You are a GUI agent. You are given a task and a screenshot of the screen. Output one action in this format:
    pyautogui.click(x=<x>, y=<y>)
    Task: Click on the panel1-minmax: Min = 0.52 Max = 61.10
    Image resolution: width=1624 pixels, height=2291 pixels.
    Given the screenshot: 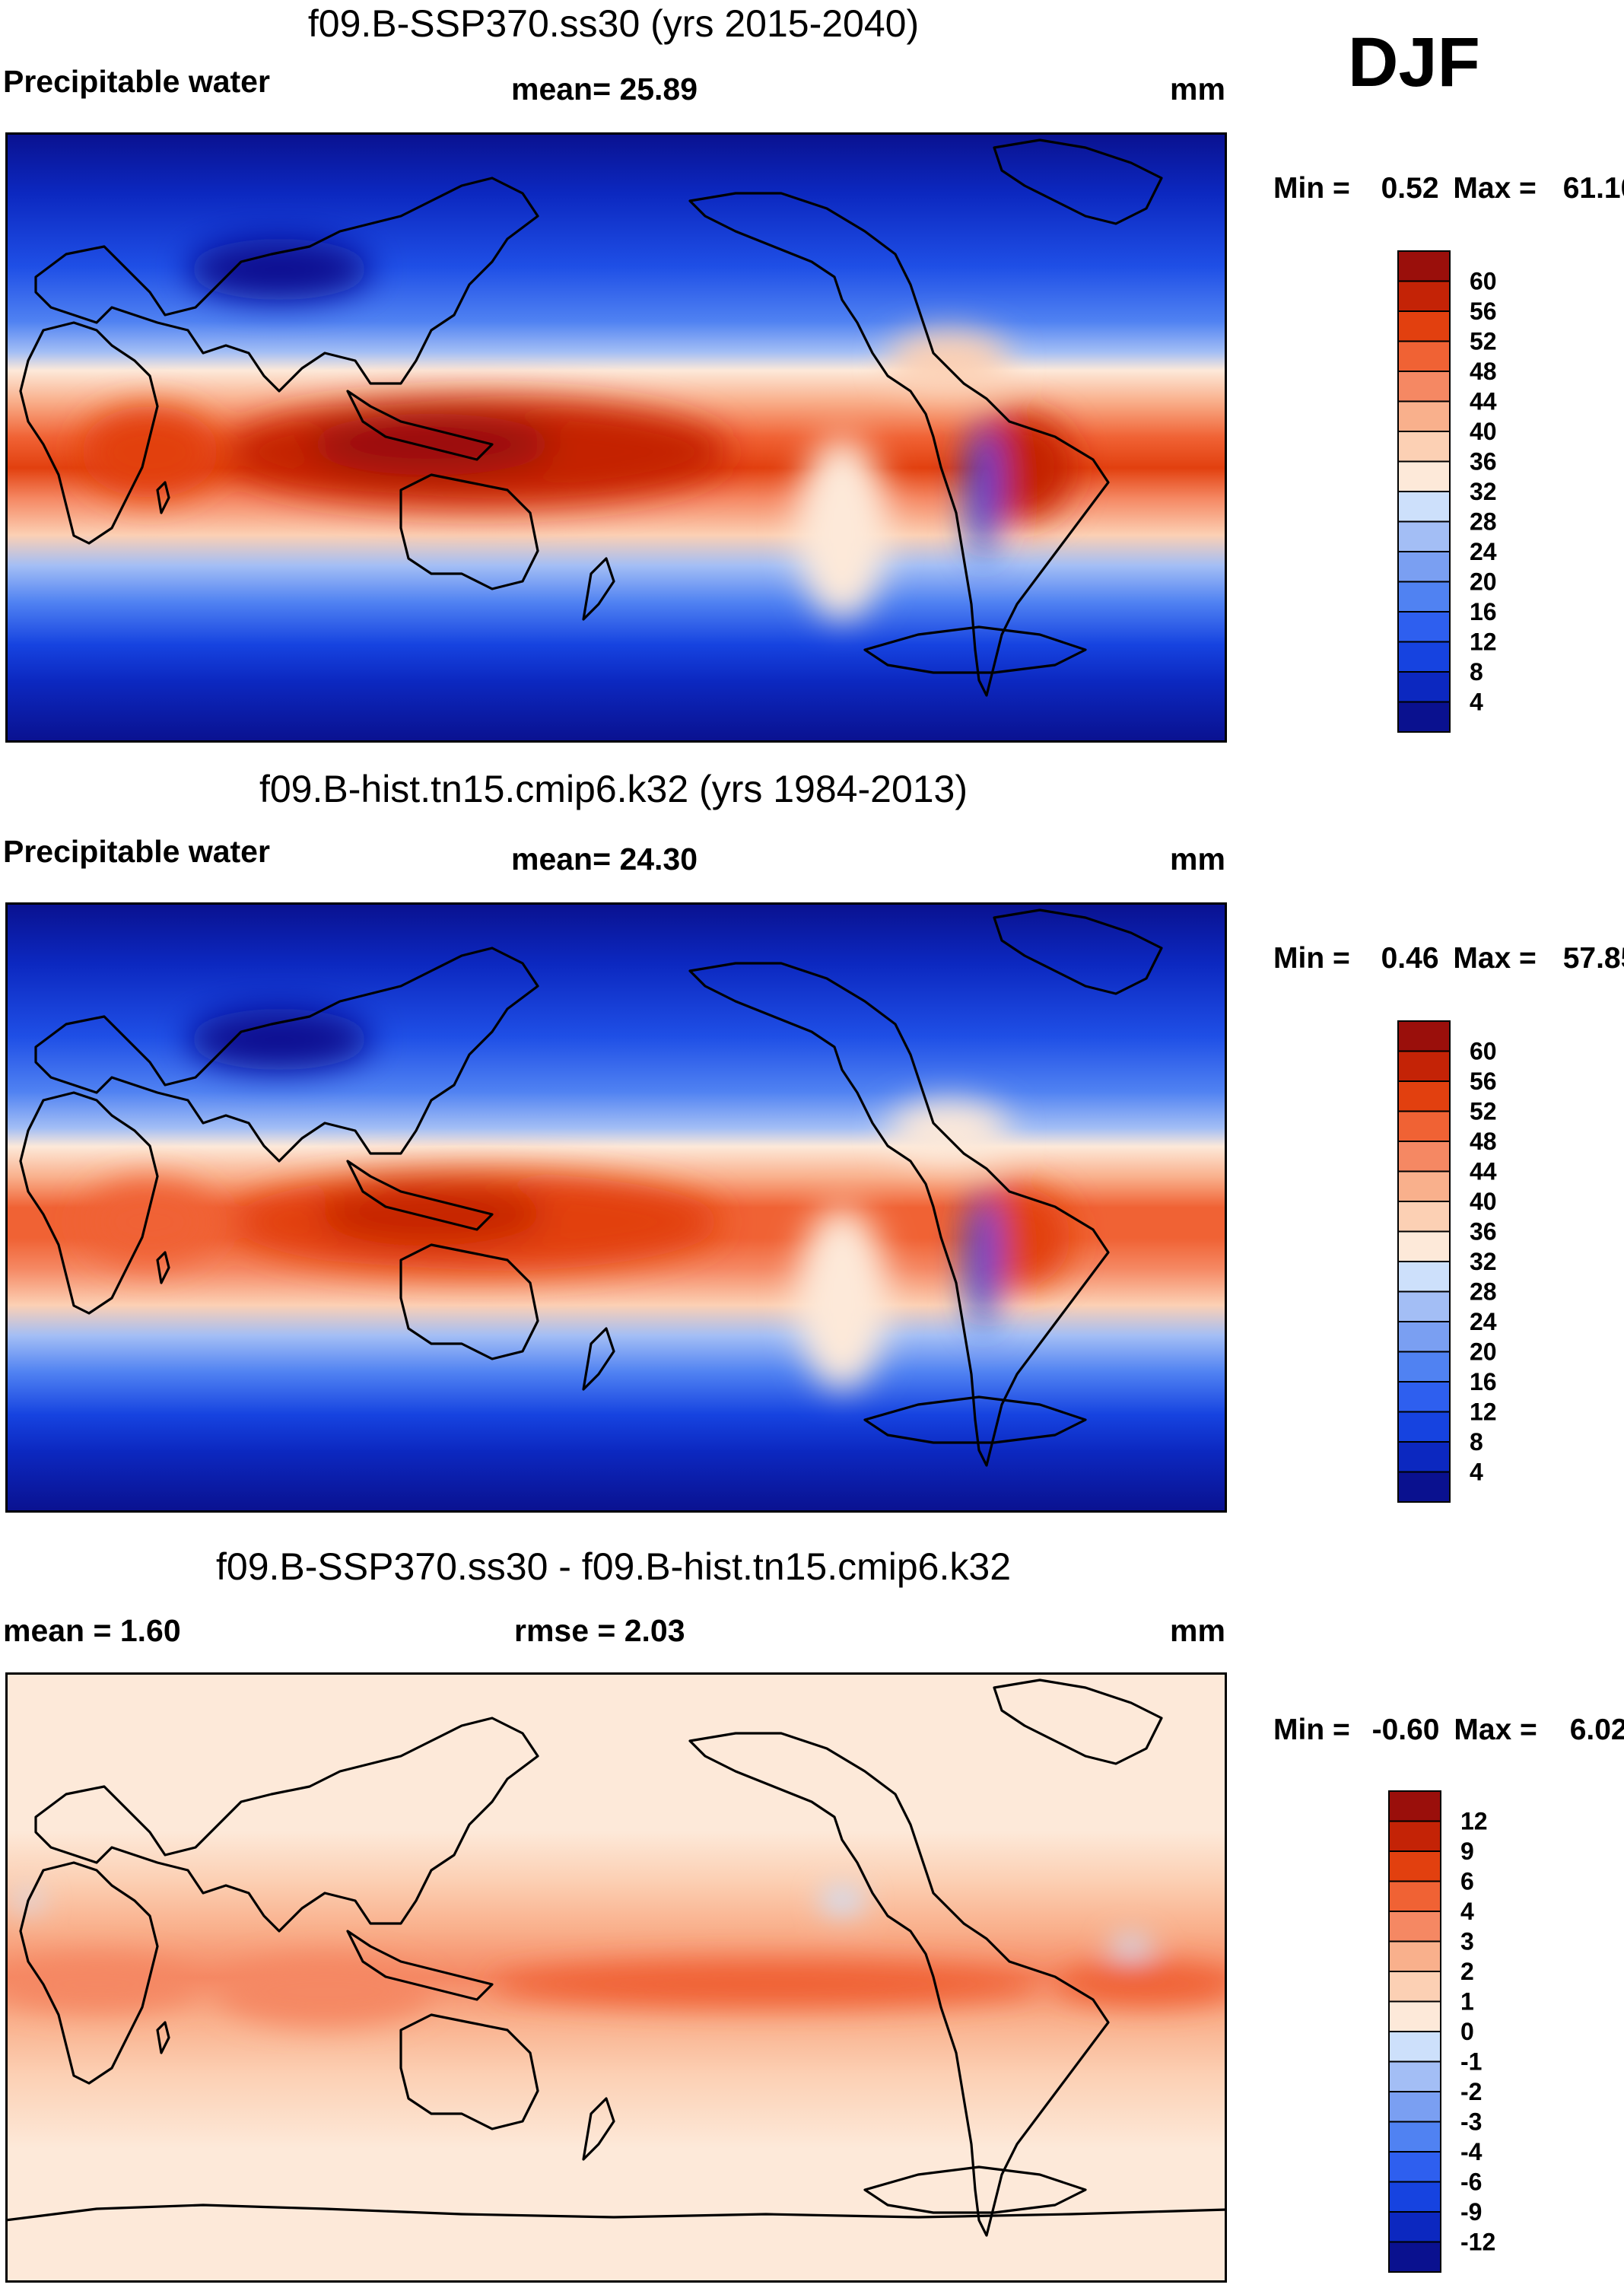 What is the action you would take?
    pyautogui.click(x=1448, y=188)
    